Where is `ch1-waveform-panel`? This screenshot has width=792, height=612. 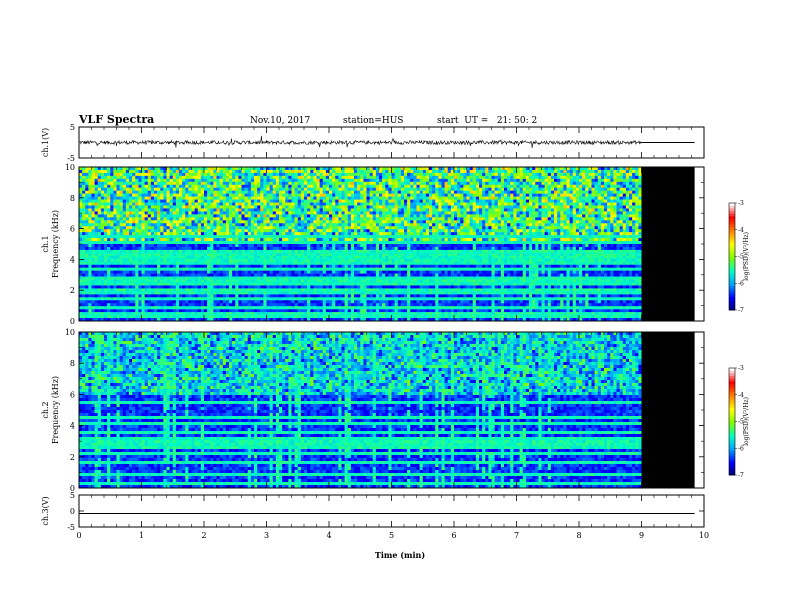
ch1-waveform-panel is located at coordinates (386, 141).